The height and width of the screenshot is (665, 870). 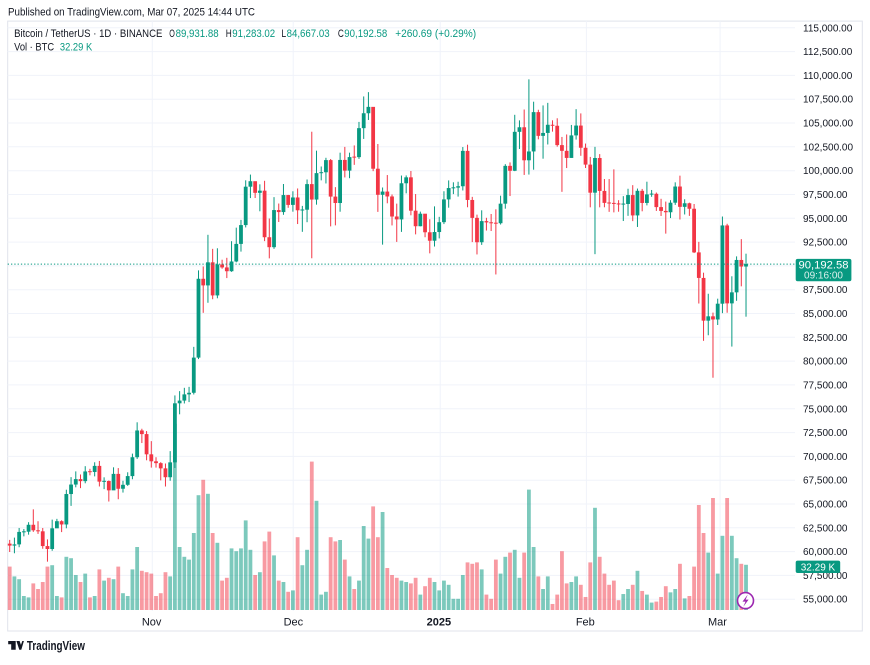 I want to click on svg-text: Nov, so click(x=152, y=623).